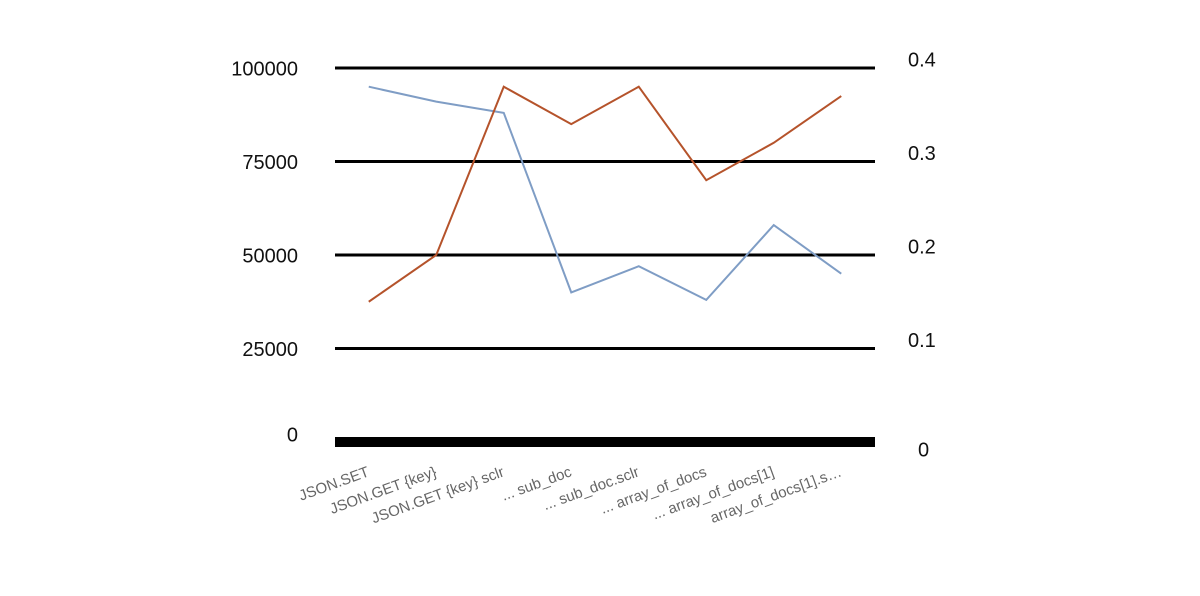 The height and width of the screenshot is (596, 1200). Describe the element at coordinates (270, 163) in the screenshot. I see `y-tick-label: 75000` at that location.